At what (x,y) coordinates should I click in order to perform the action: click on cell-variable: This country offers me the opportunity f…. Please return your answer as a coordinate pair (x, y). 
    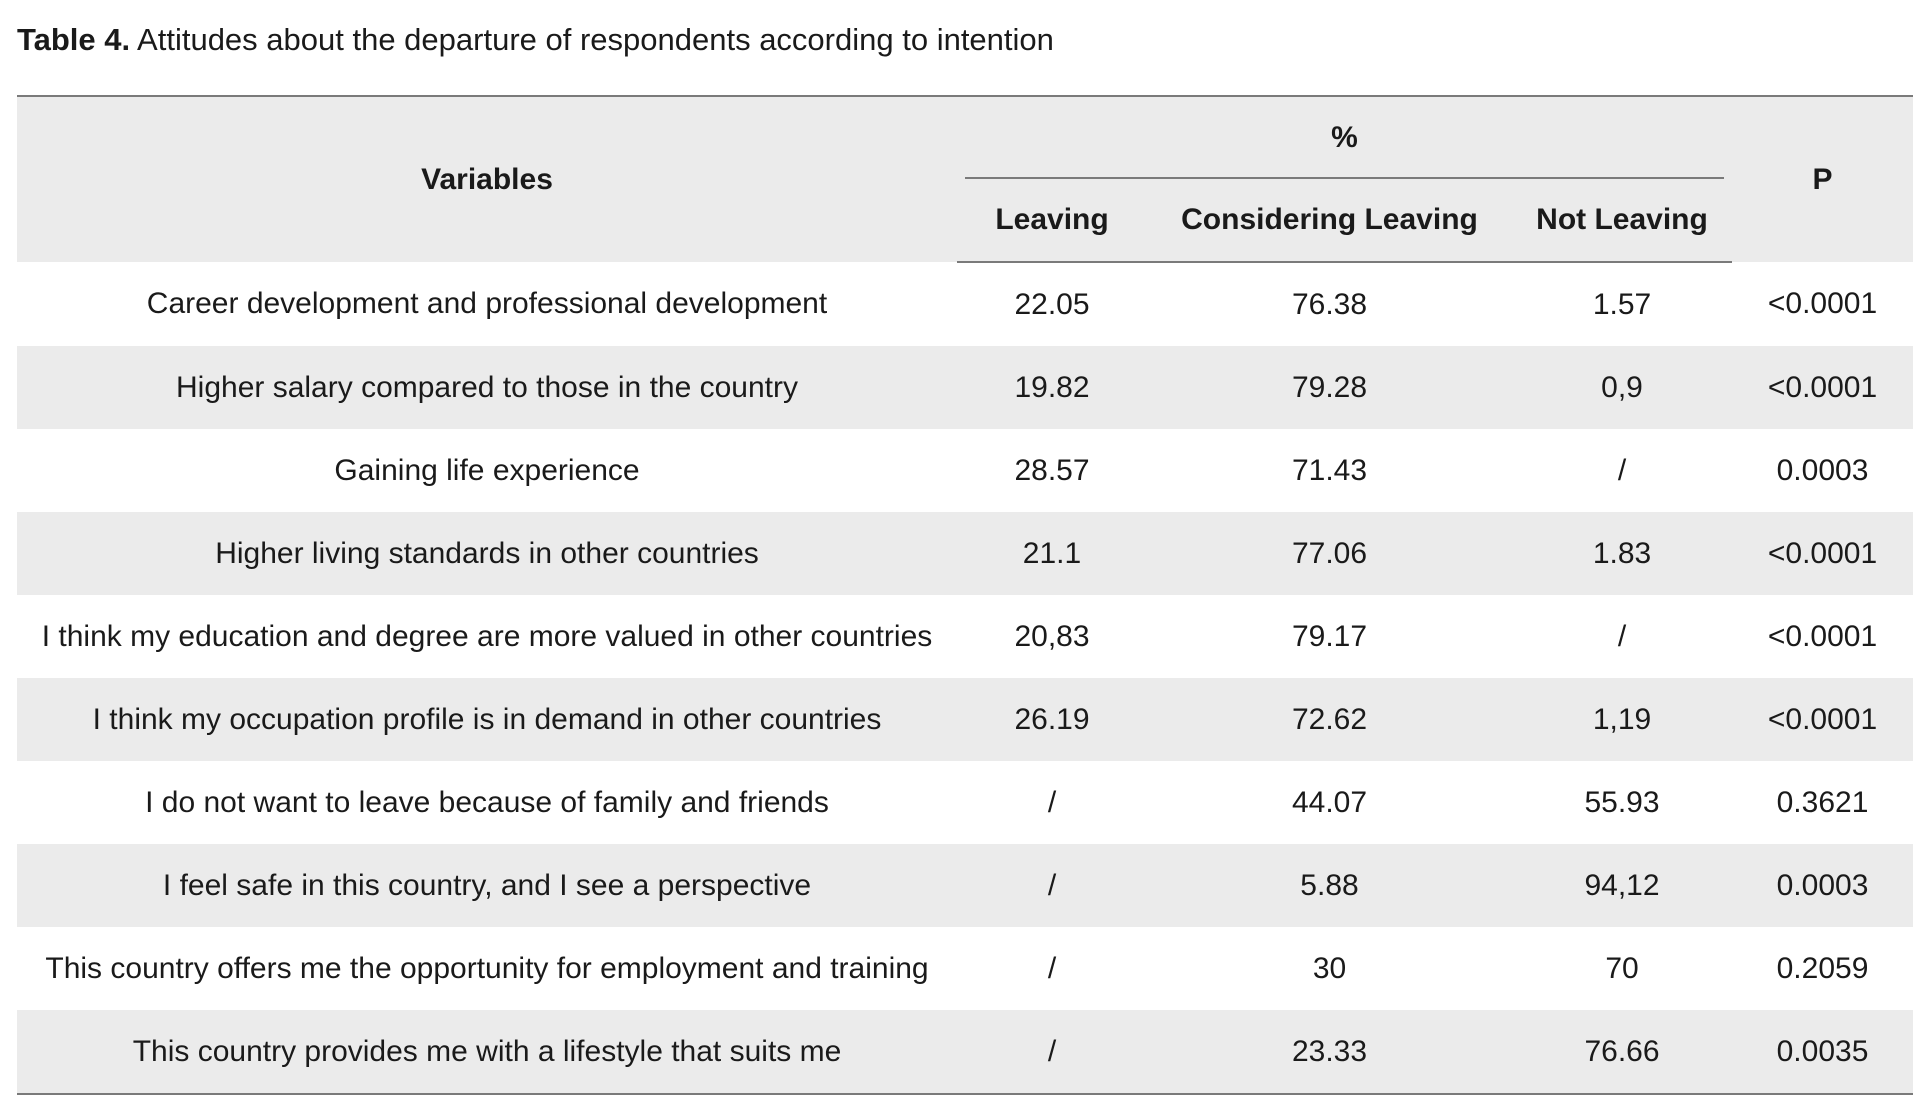
    Looking at the image, I should click on (487, 968).